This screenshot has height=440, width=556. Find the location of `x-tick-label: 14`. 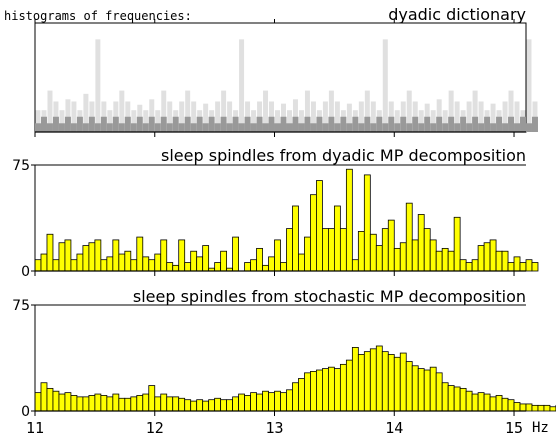

x-tick-label: 14 is located at coordinates (394, 428).